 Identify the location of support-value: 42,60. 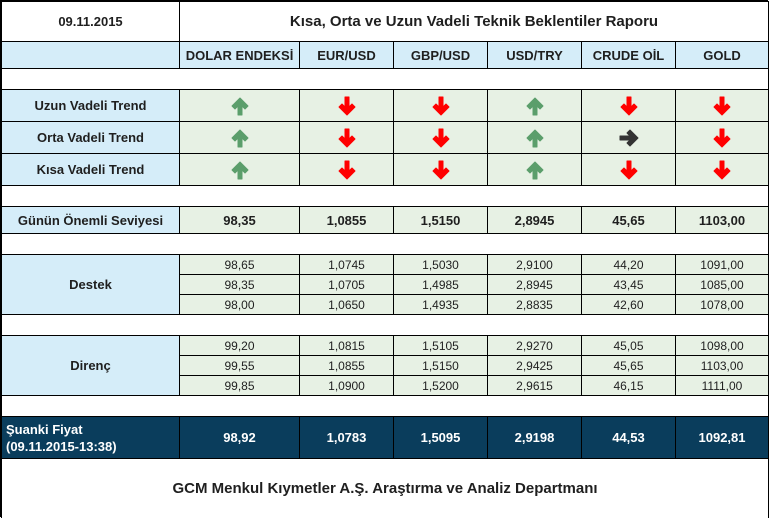
(628, 304).